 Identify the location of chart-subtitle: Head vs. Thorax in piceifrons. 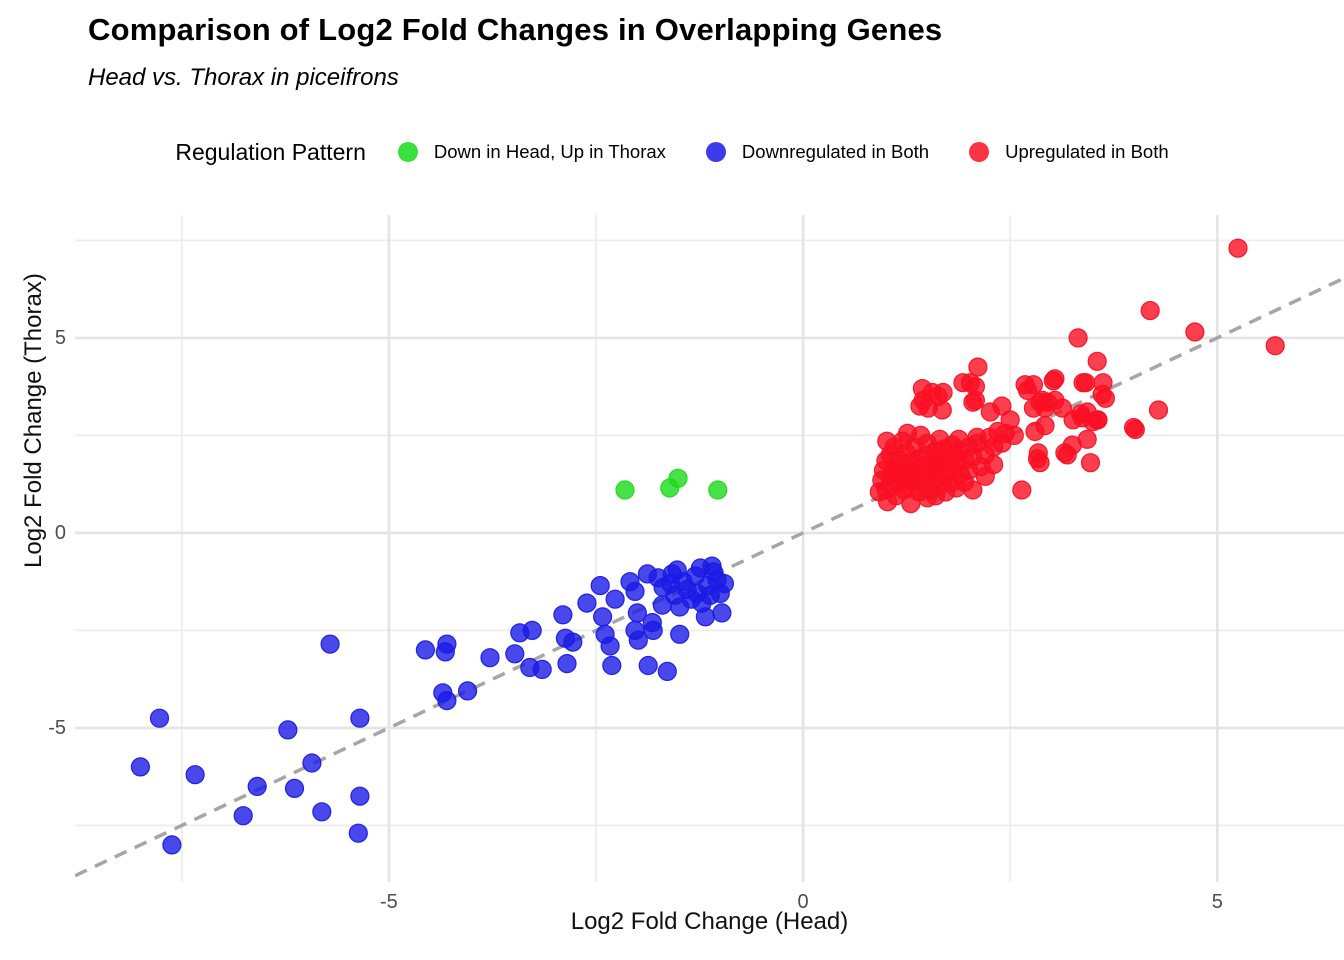
(243, 77).